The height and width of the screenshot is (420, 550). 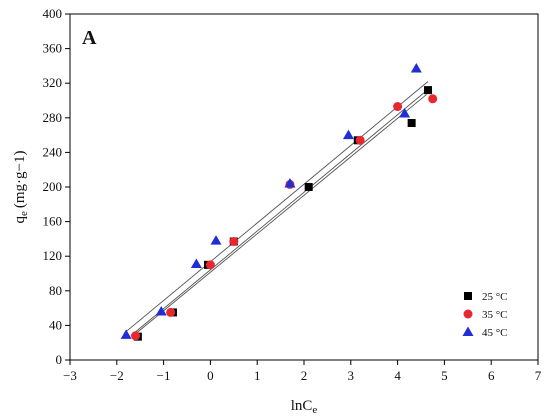 I want to click on y-tick-label: 80, so click(x=55, y=290).